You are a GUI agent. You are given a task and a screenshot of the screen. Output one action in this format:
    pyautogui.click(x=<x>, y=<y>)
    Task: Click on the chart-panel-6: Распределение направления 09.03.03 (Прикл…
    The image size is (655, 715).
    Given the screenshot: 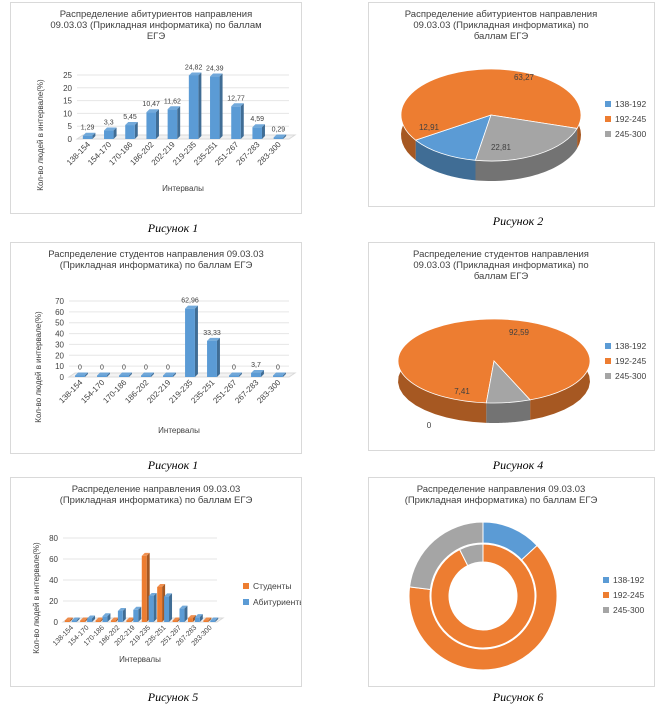 What is the action you would take?
    pyautogui.click(x=511, y=582)
    